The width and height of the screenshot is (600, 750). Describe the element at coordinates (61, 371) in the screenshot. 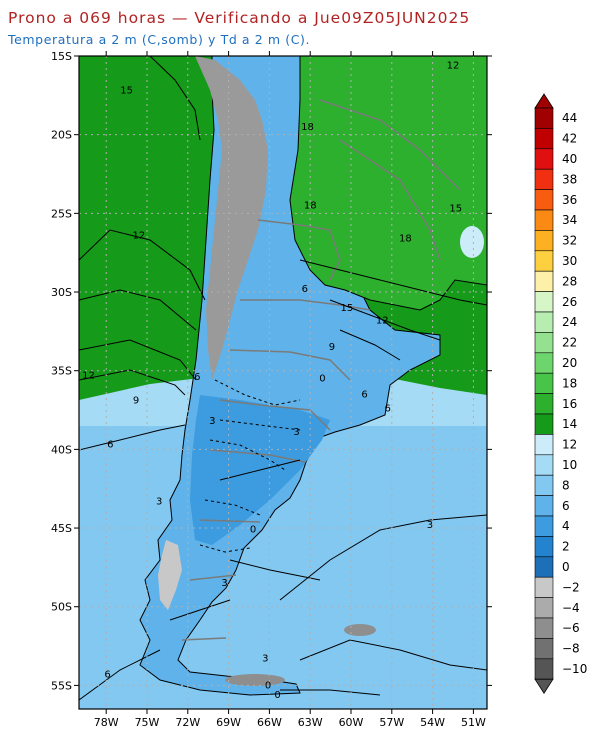

I see `lat-tick-label: 35S` at that location.